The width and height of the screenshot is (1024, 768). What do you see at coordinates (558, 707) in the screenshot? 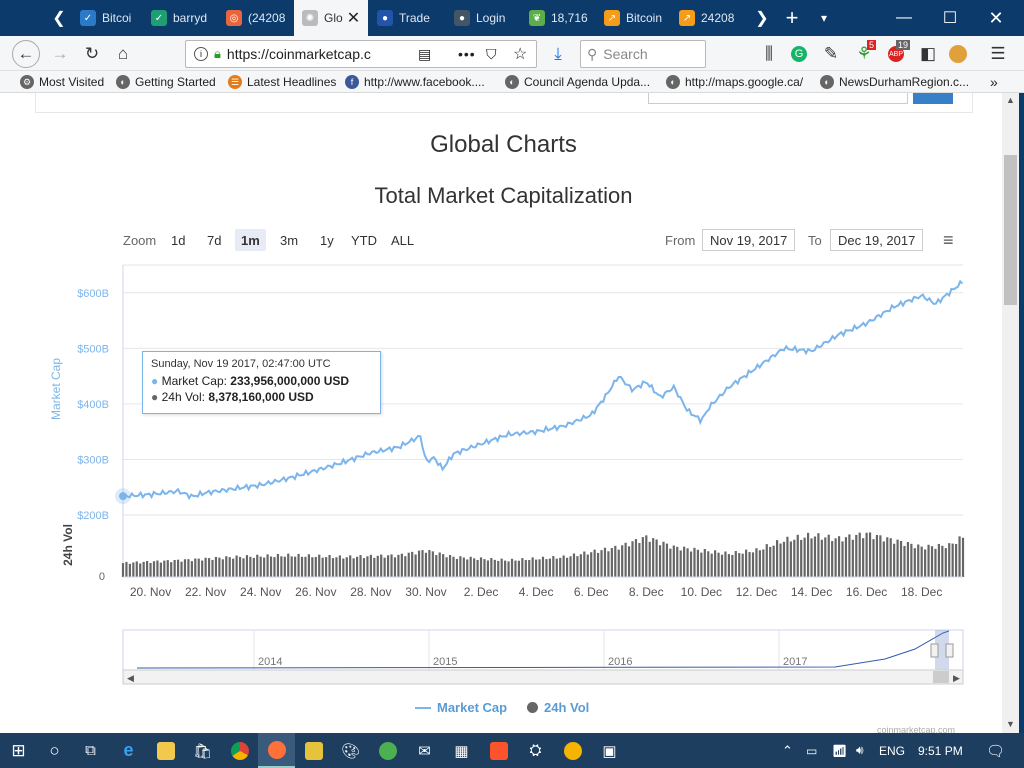
I see `legend-24h-vol: 24h Vol` at bounding box center [558, 707].